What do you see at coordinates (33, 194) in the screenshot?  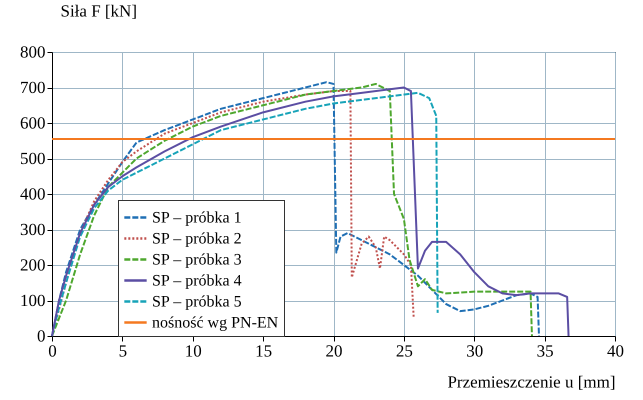 I see `y-tick-label: 400` at bounding box center [33, 194].